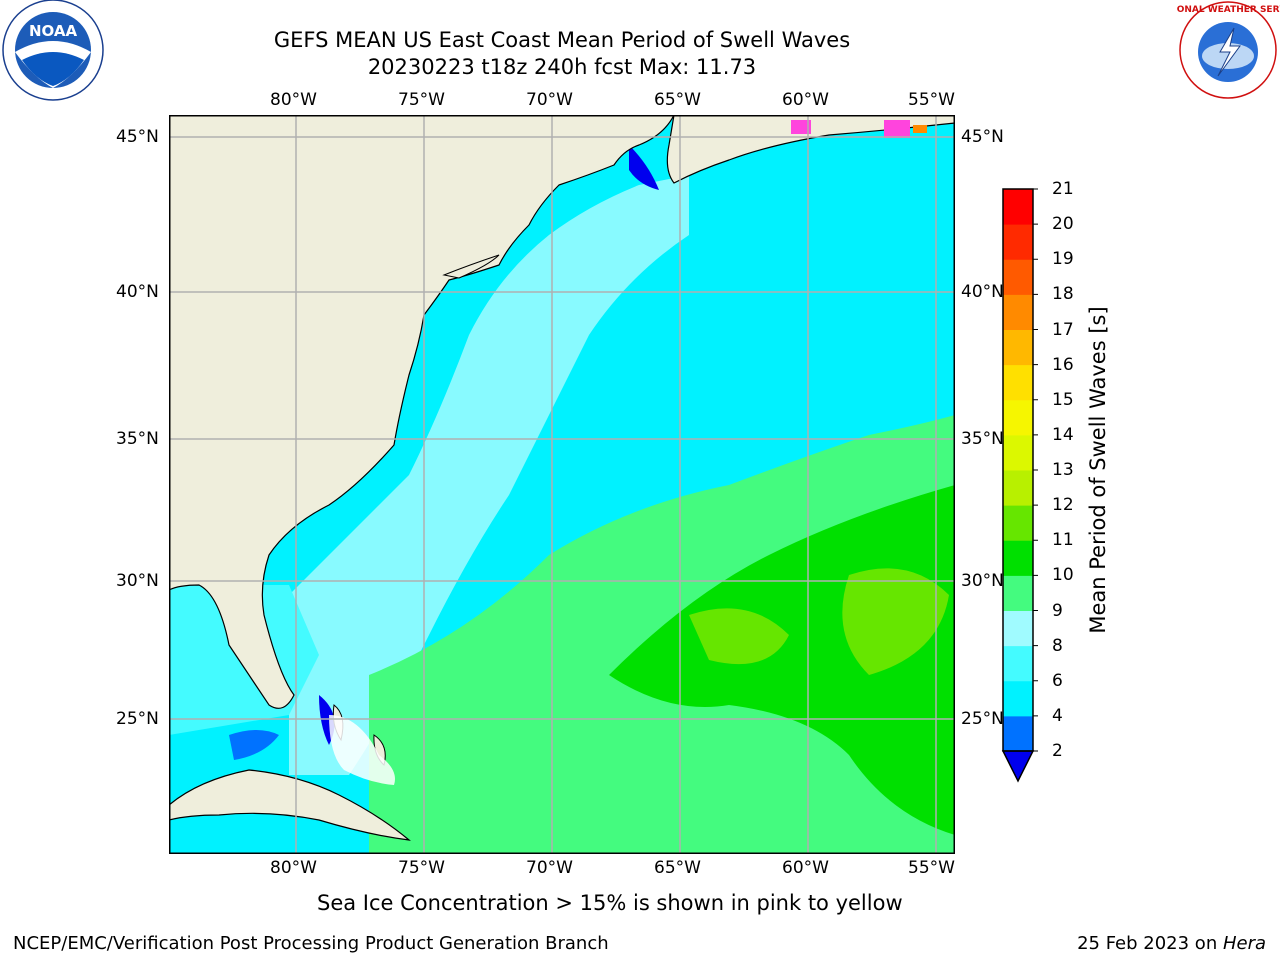 This screenshot has width=1280, height=960. I want to click on colorbar-tick-label: 12, so click(1063, 505).